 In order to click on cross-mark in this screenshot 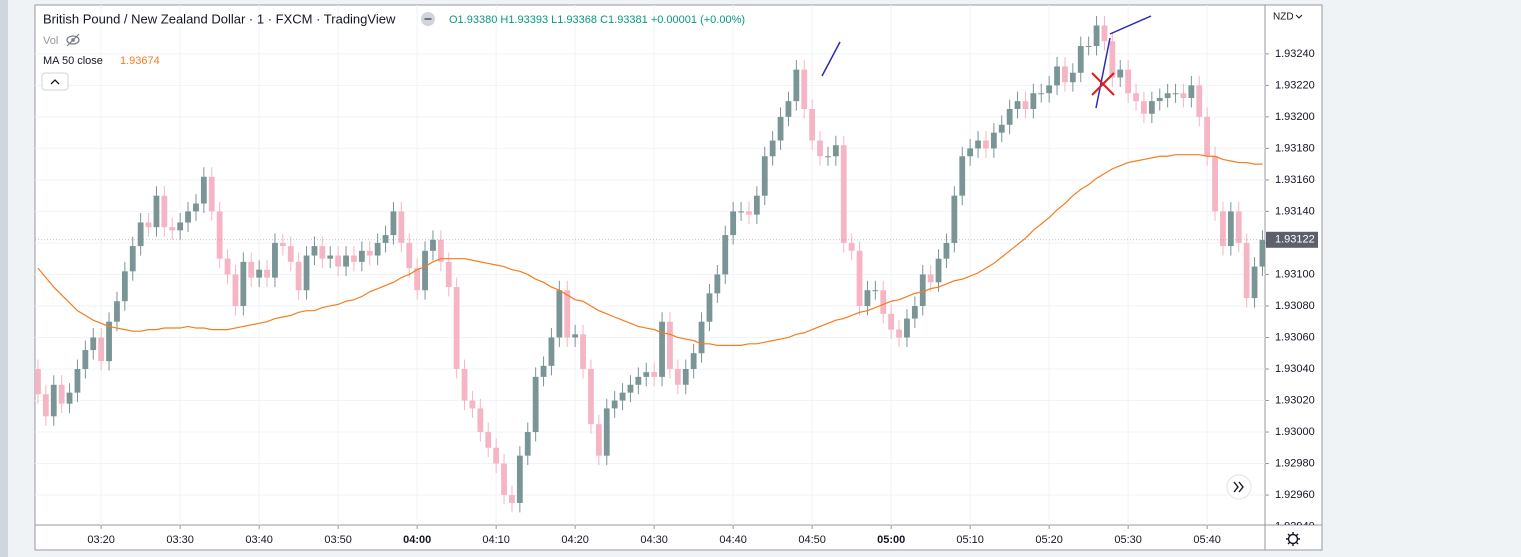, I will do `click(1103, 84)`.